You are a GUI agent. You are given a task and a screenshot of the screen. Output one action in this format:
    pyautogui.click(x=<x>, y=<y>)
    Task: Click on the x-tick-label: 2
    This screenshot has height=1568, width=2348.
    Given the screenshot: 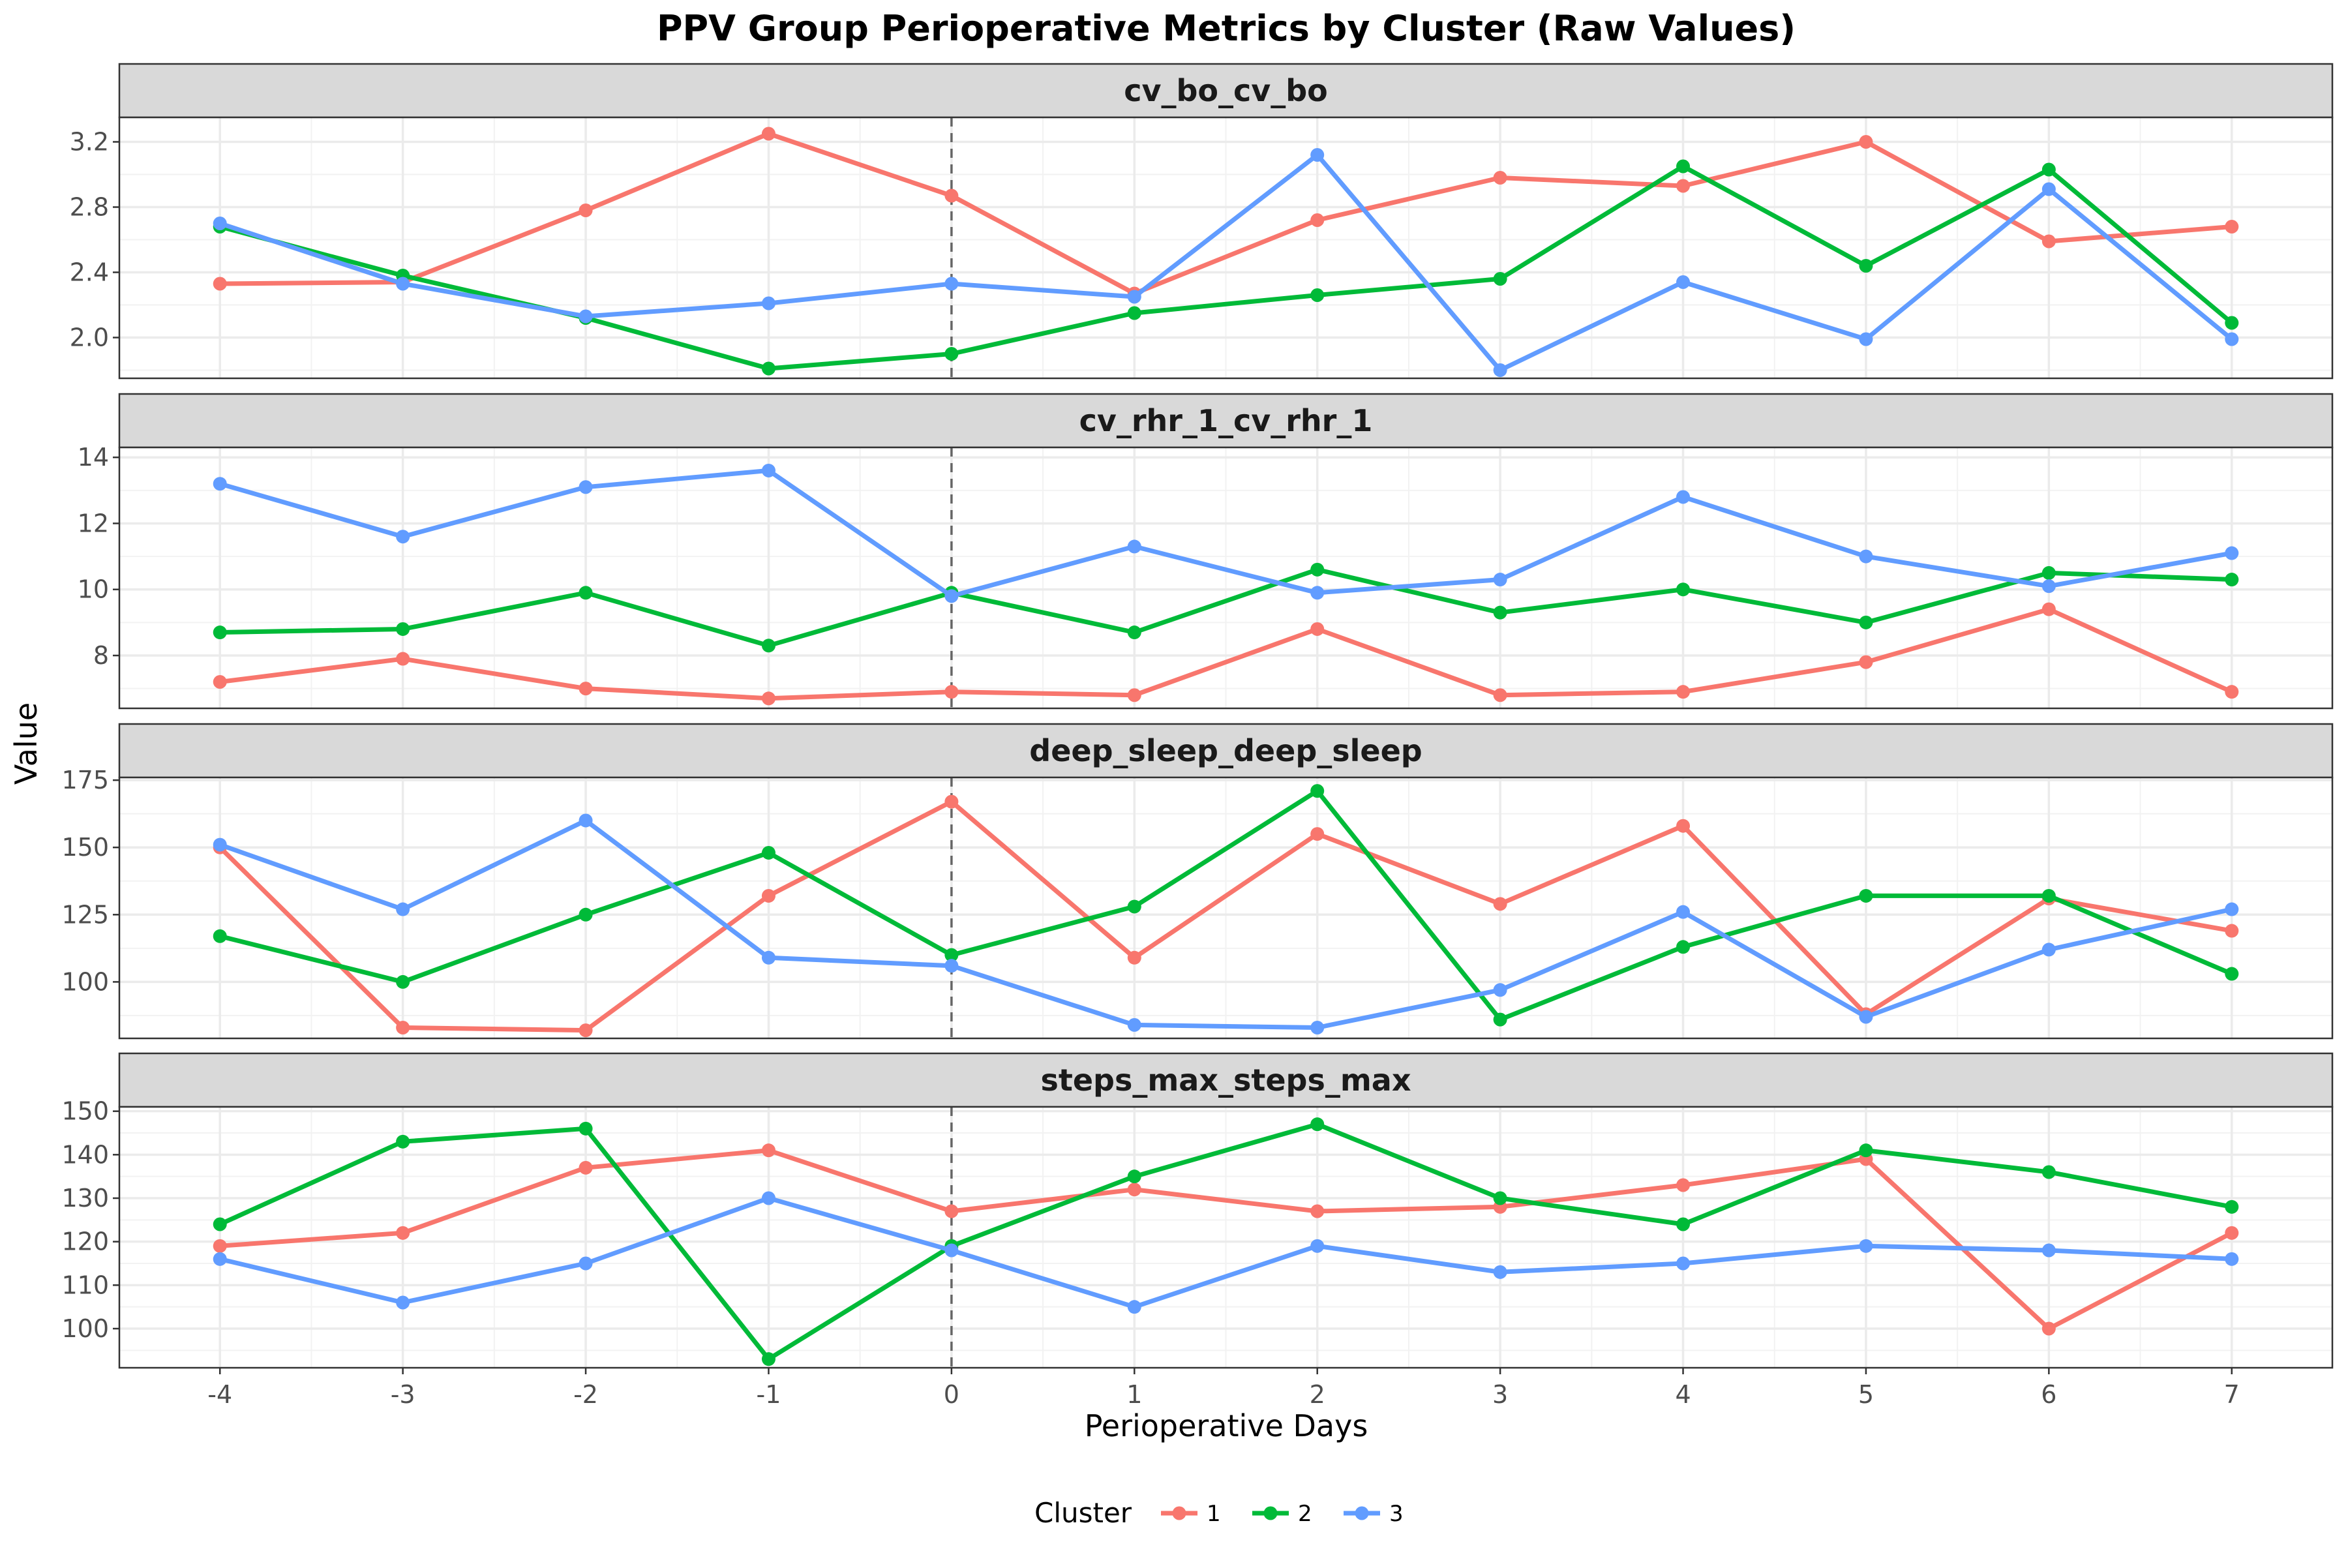 What is the action you would take?
    pyautogui.click(x=1318, y=1394)
    